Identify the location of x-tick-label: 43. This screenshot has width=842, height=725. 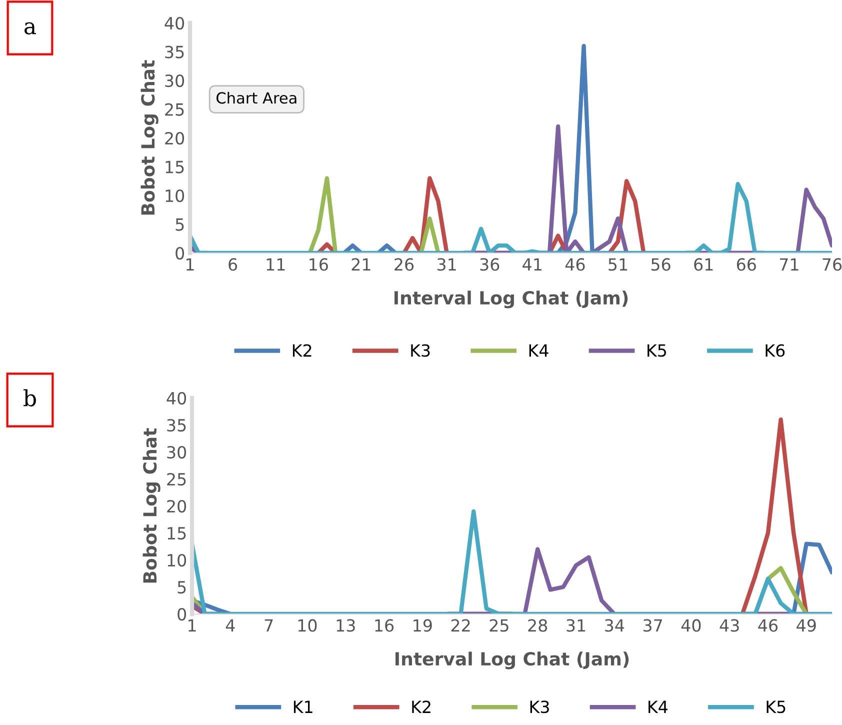
(729, 625).